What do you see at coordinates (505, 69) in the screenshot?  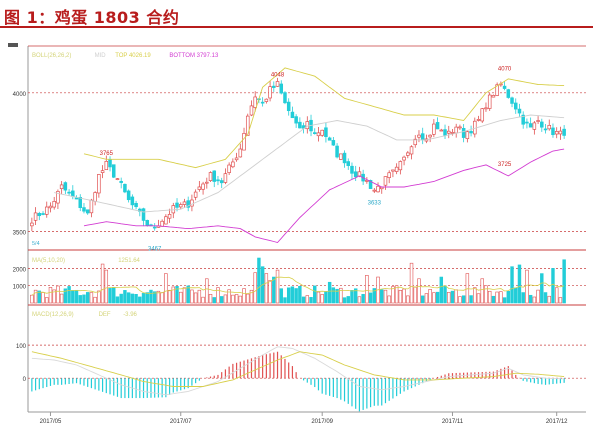 I see `price-annotation: 4070` at bounding box center [505, 69].